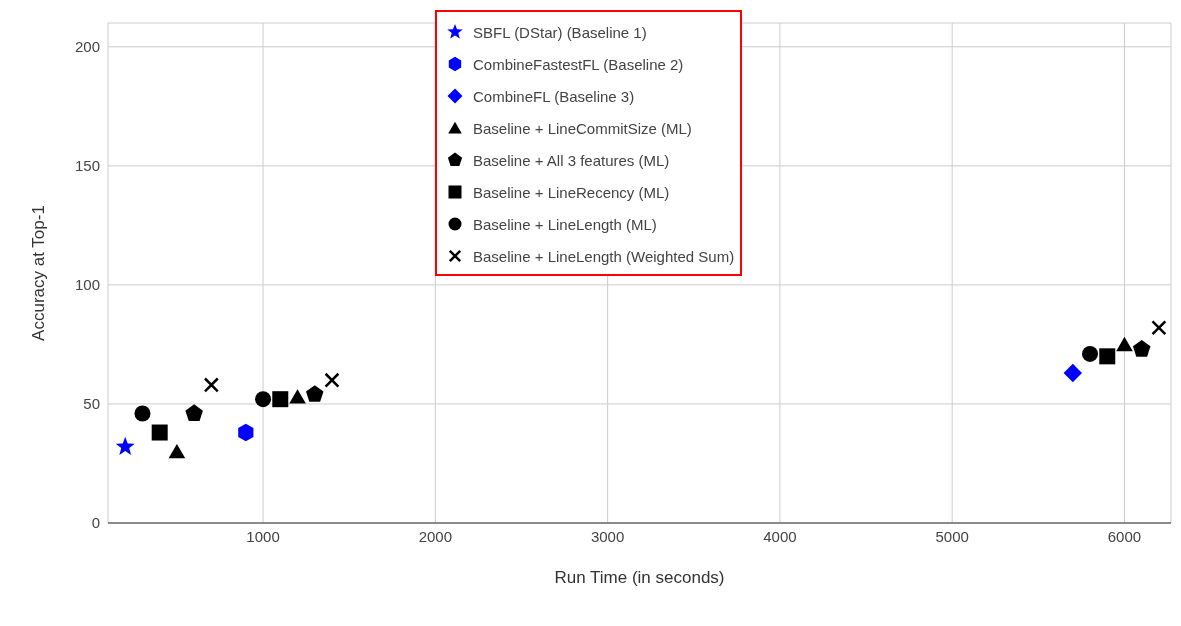  Describe the element at coordinates (87, 47) in the screenshot. I see `y-tick-label: 200` at that location.